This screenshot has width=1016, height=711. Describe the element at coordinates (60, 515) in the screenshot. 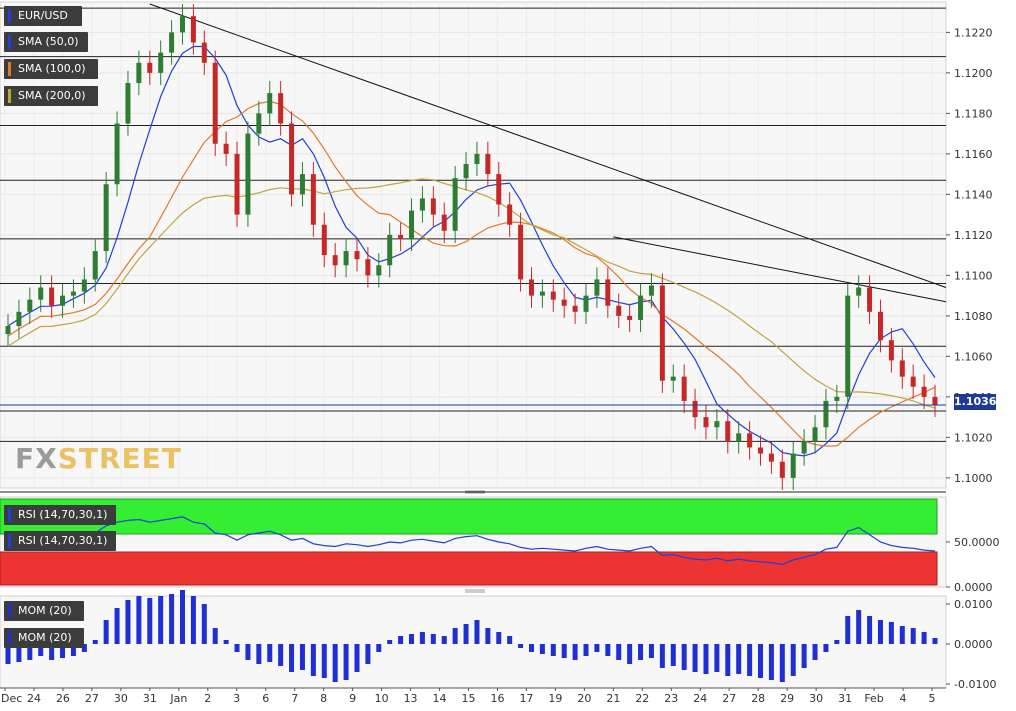

I see `legend-rsi-1: RSI (14,70,30,1)` at that location.